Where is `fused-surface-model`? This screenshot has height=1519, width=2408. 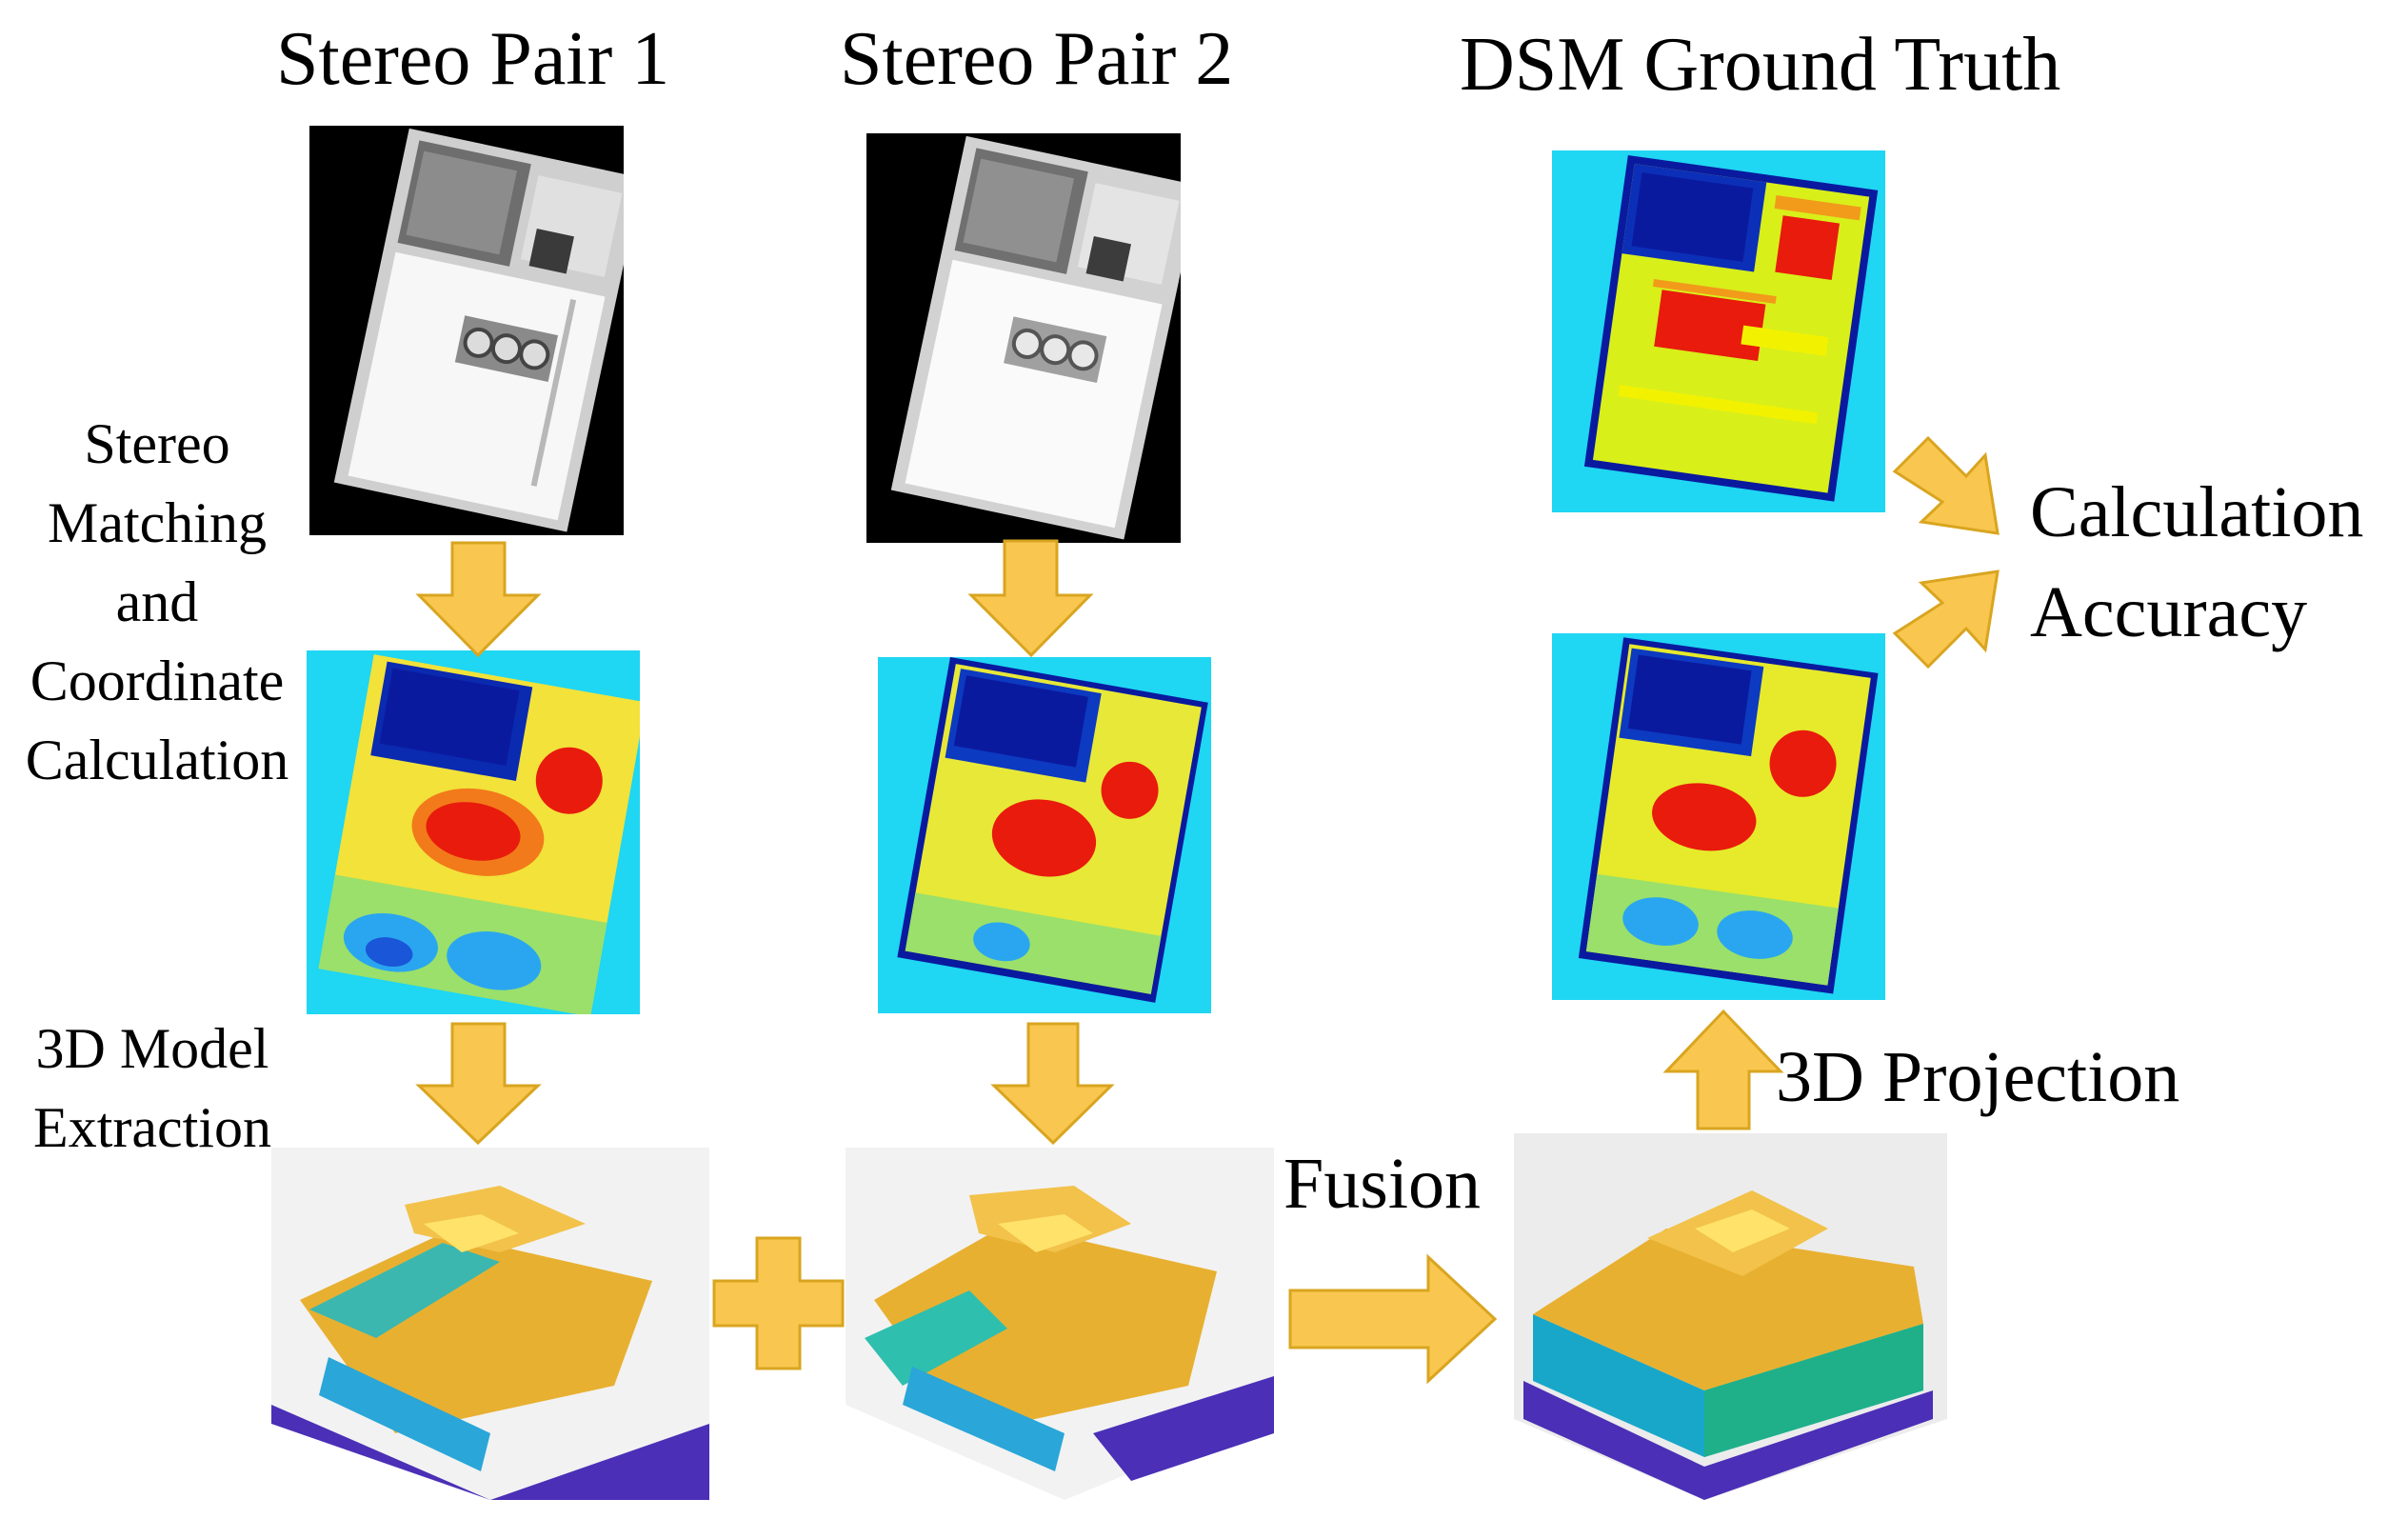 fused-surface-model is located at coordinates (1730, 1316).